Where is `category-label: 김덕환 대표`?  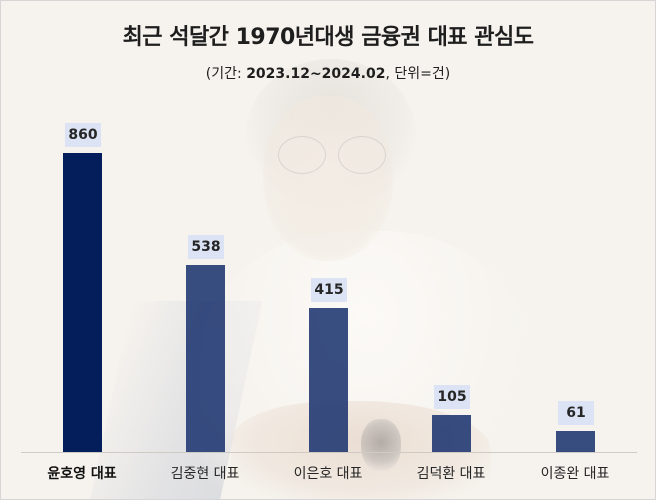
category-label: 김덕환 대표 is located at coordinates (451, 474).